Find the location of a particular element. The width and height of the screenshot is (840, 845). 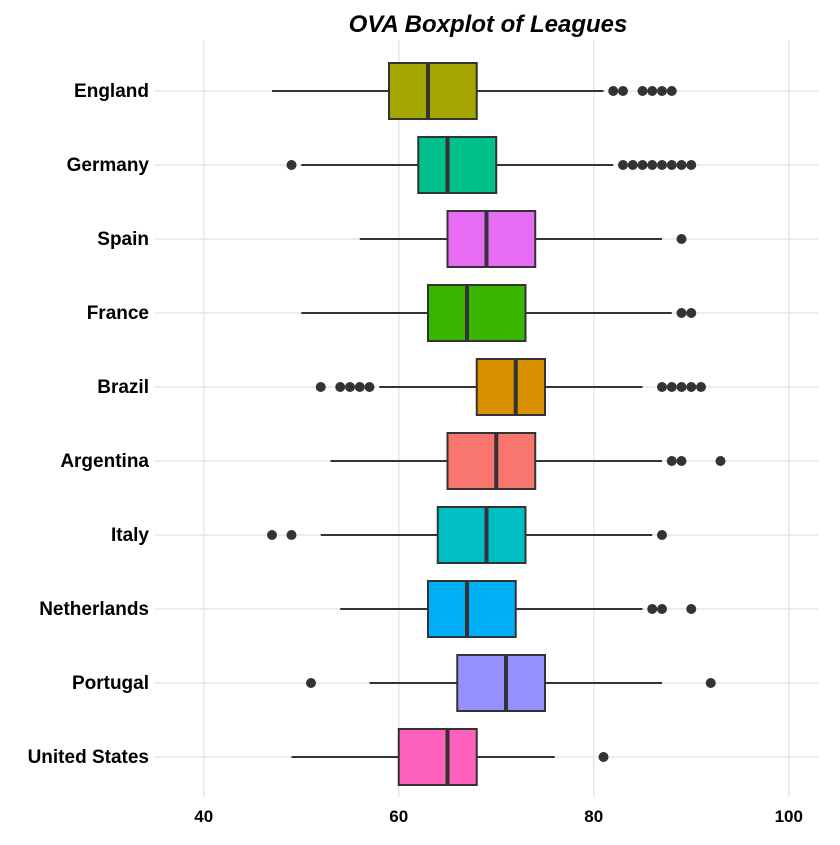

box-united-states is located at coordinates (437, 757).